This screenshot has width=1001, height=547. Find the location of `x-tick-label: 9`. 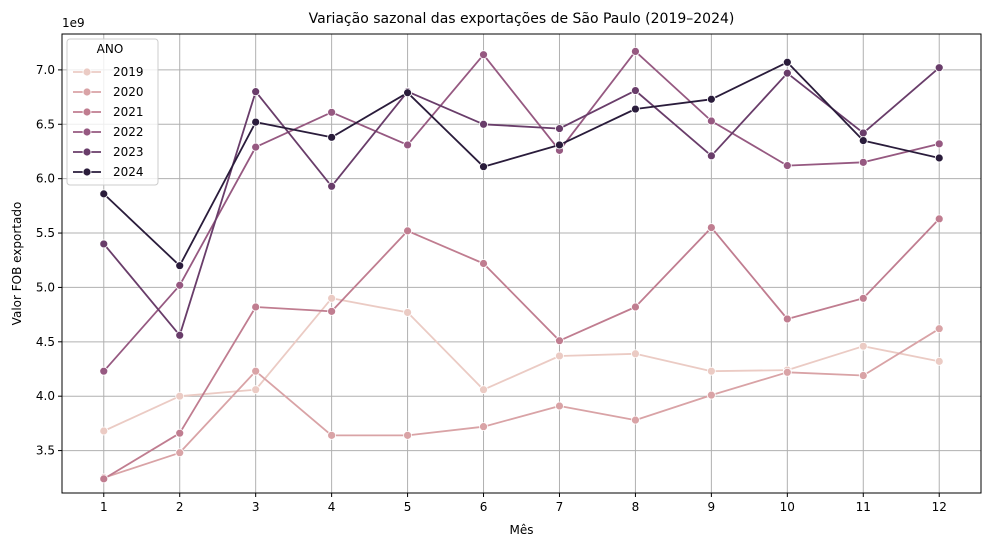

x-tick-label: 9 is located at coordinates (712, 507).